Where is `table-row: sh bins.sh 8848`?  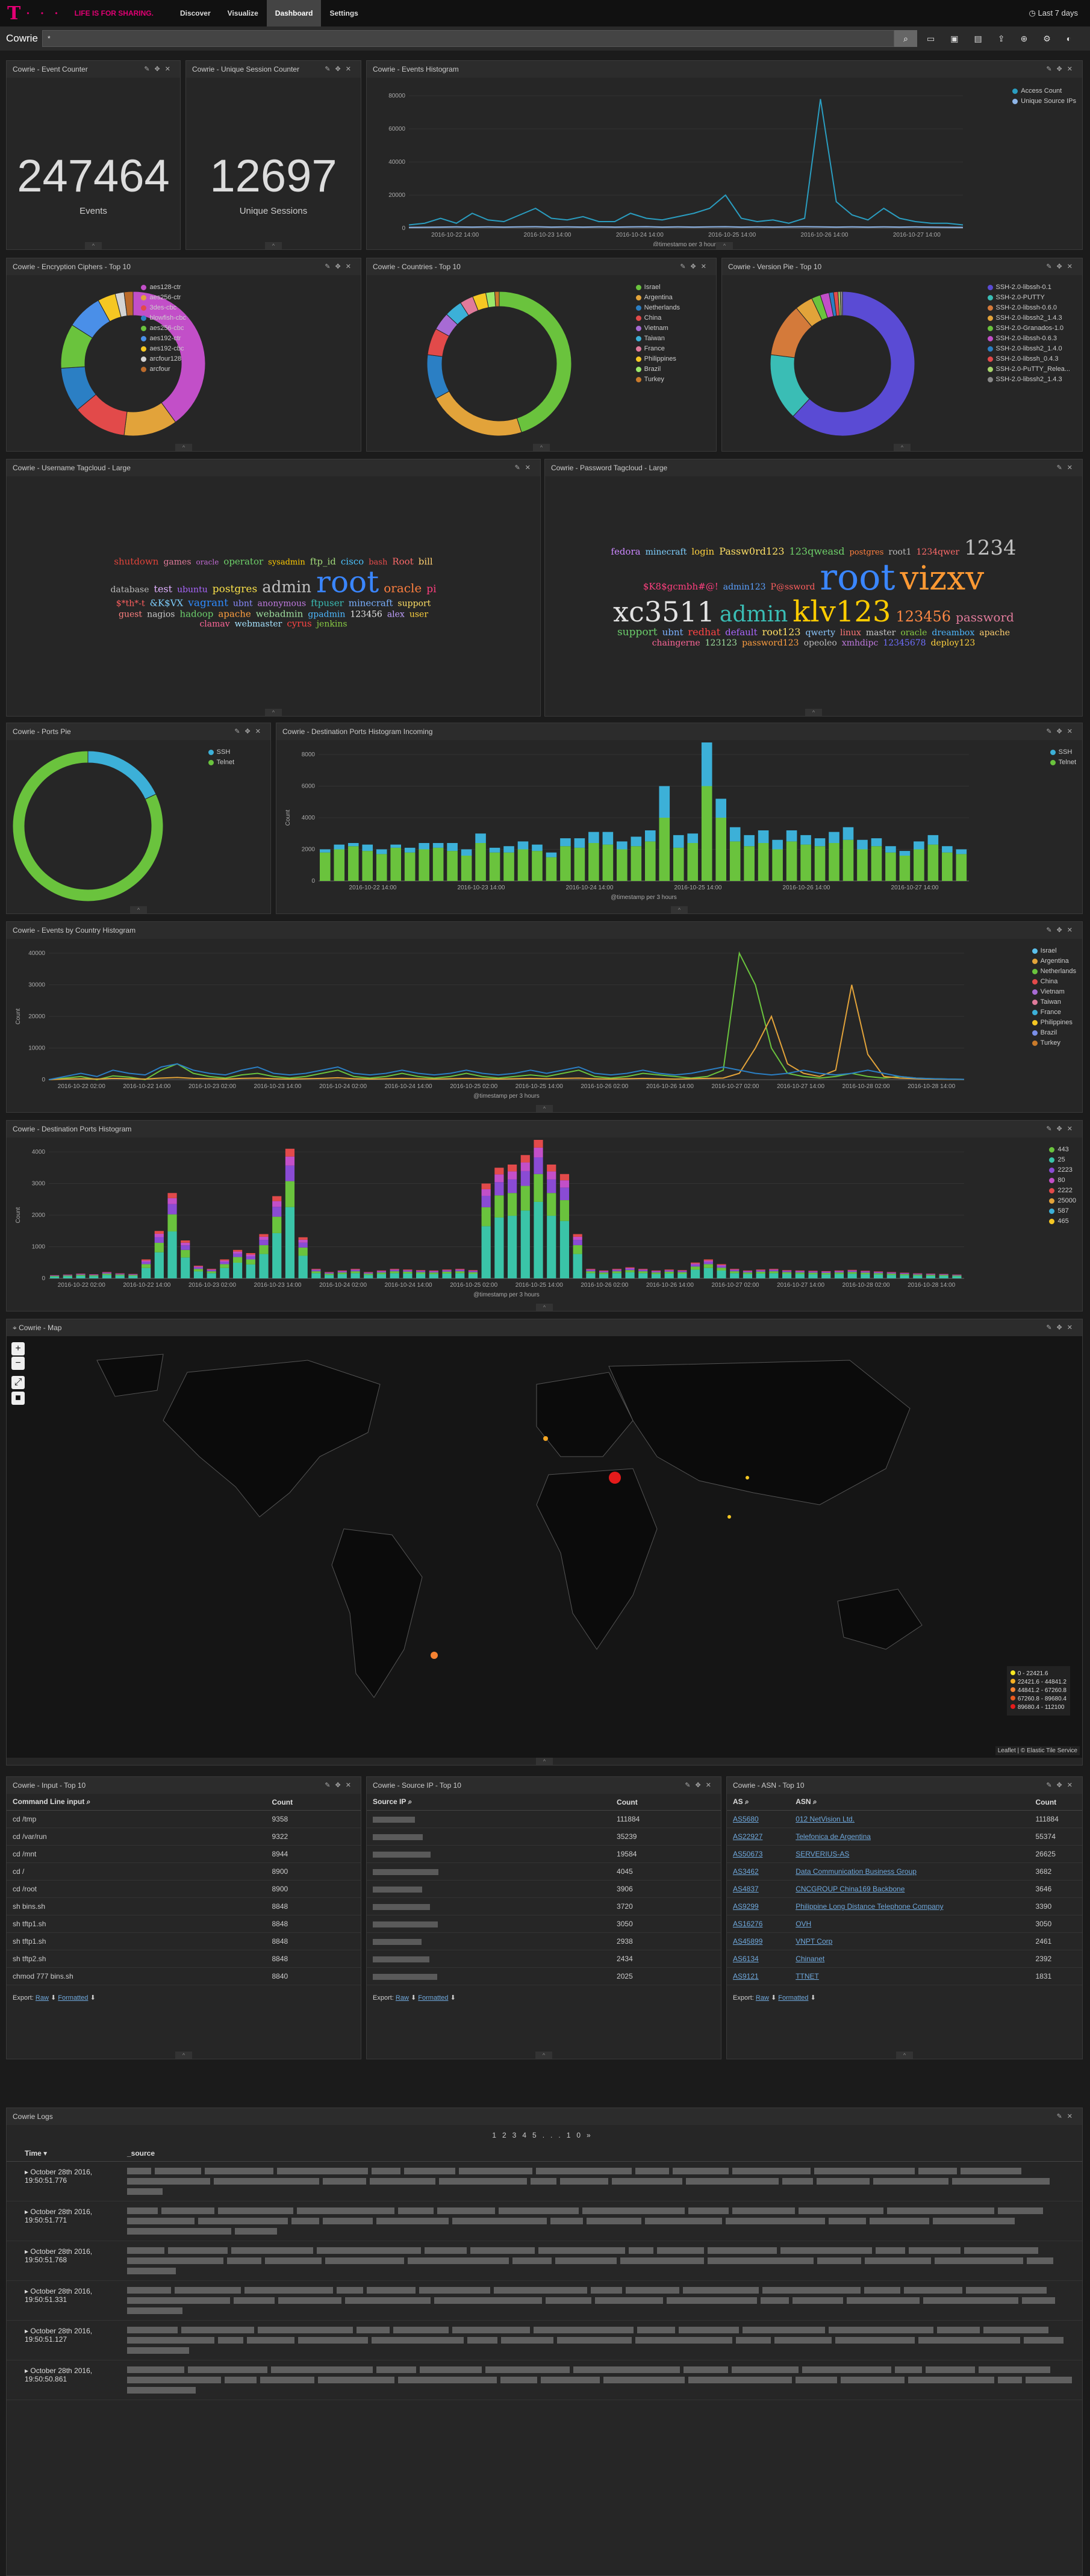 table-row: sh bins.sh 8848 is located at coordinates (184, 1906).